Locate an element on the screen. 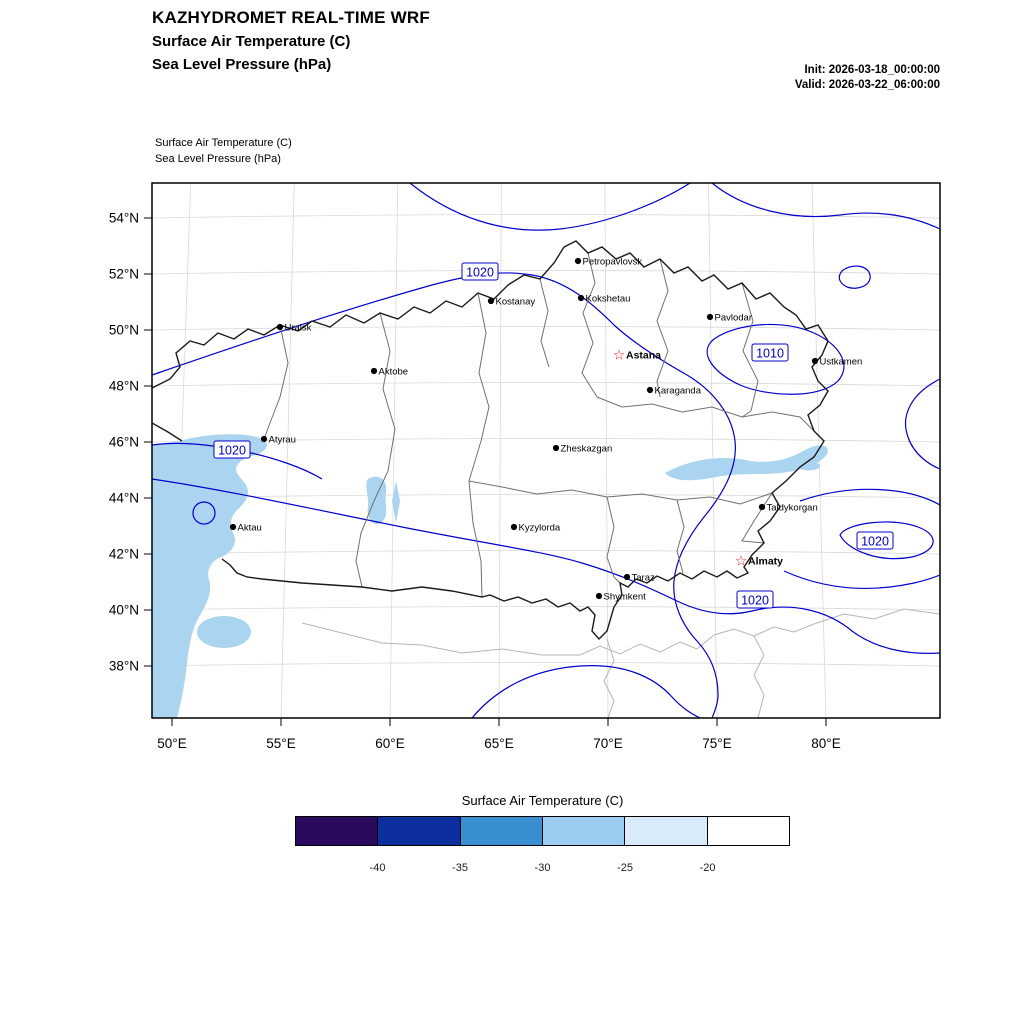 The image size is (1024, 1024). city-label: Pavlodar is located at coordinates (734, 318).